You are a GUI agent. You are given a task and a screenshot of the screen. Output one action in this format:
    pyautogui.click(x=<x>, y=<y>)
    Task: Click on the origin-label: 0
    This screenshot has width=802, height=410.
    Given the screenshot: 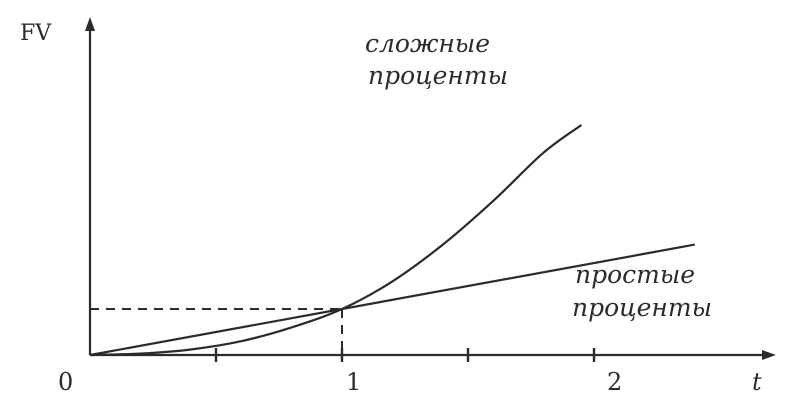 What is the action you would take?
    pyautogui.click(x=65, y=382)
    